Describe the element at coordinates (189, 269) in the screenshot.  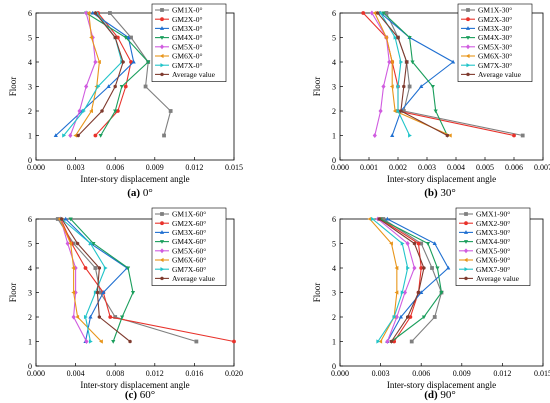
I see `legend-label: GM7X-60°` at that location.